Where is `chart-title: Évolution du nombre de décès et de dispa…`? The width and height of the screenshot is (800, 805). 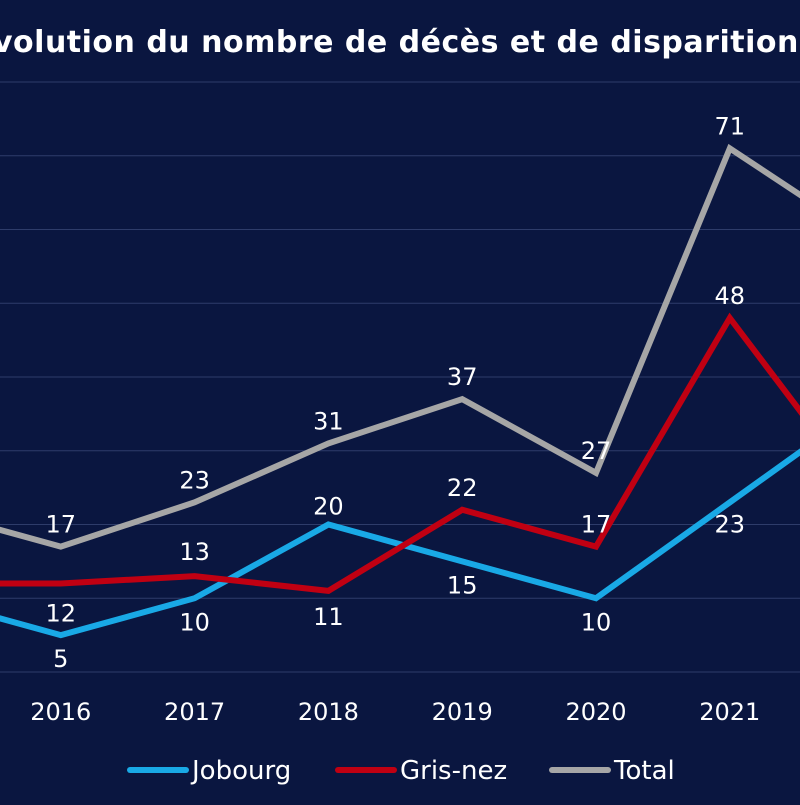 chart-title: Évolution du nombre de décès et de dispa… is located at coordinates (400, 42).